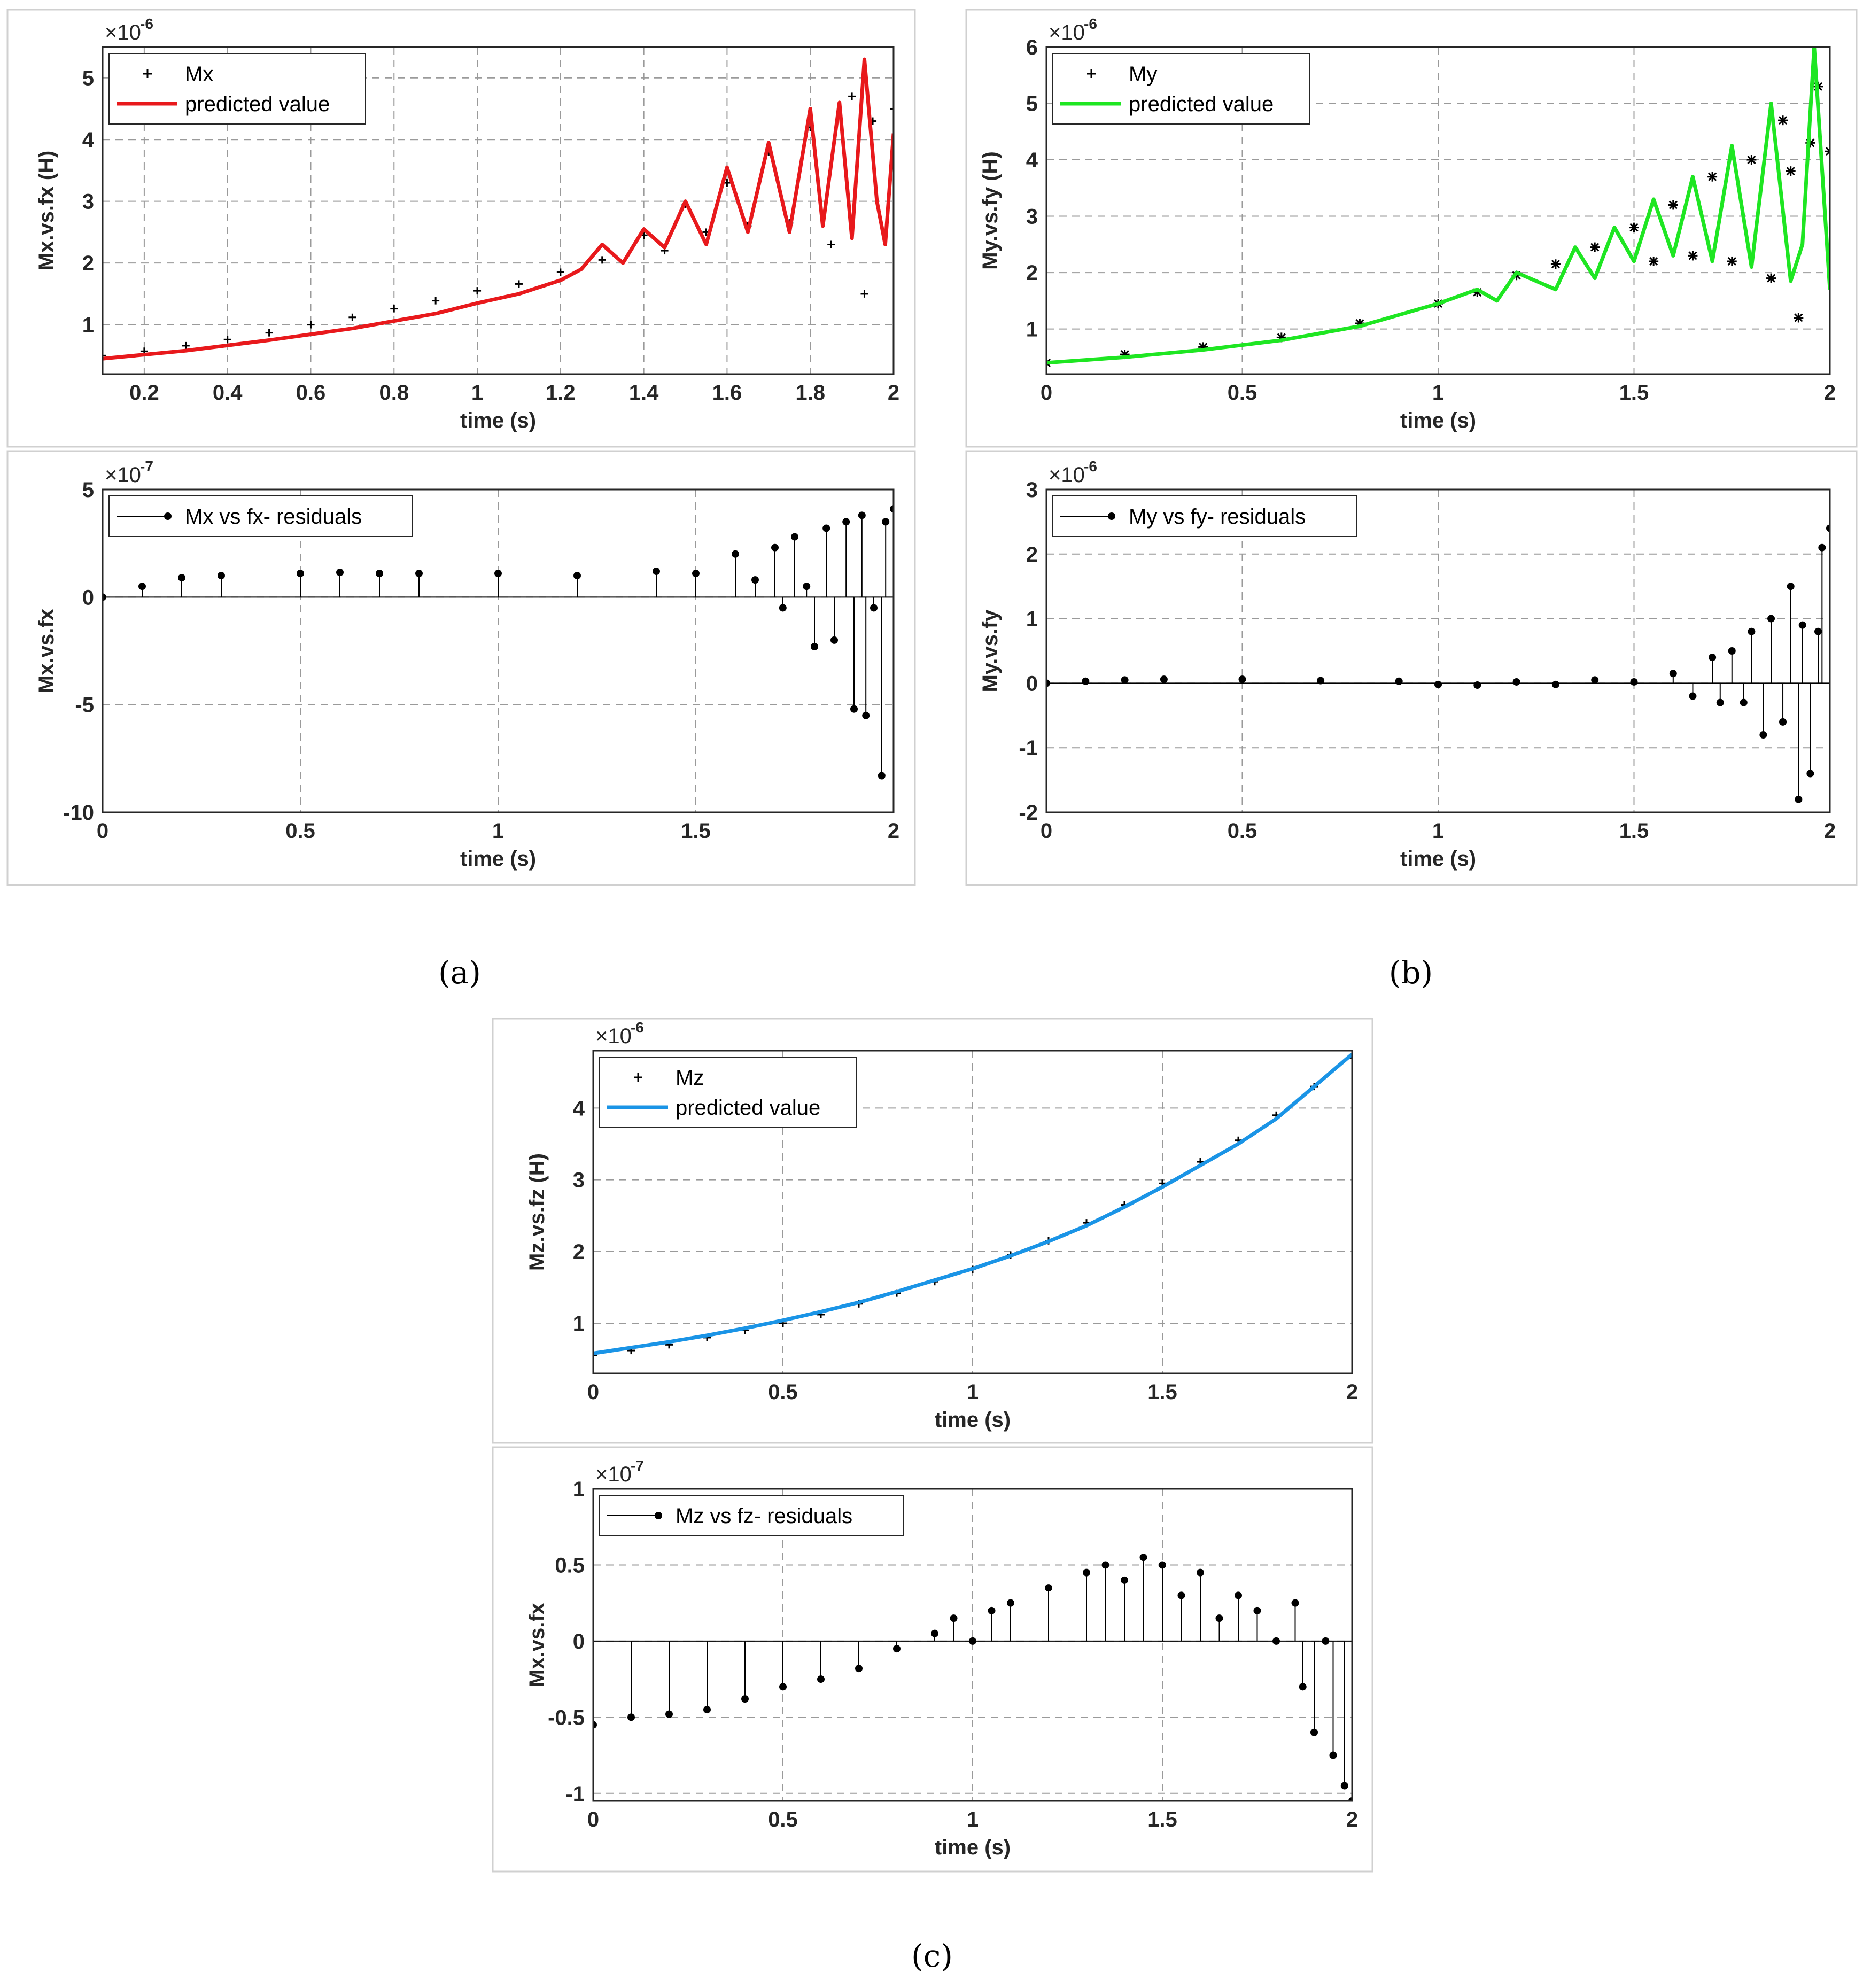 The height and width of the screenshot is (1988, 1863). I want to click on x-tick-label: 0.8, so click(394, 393).